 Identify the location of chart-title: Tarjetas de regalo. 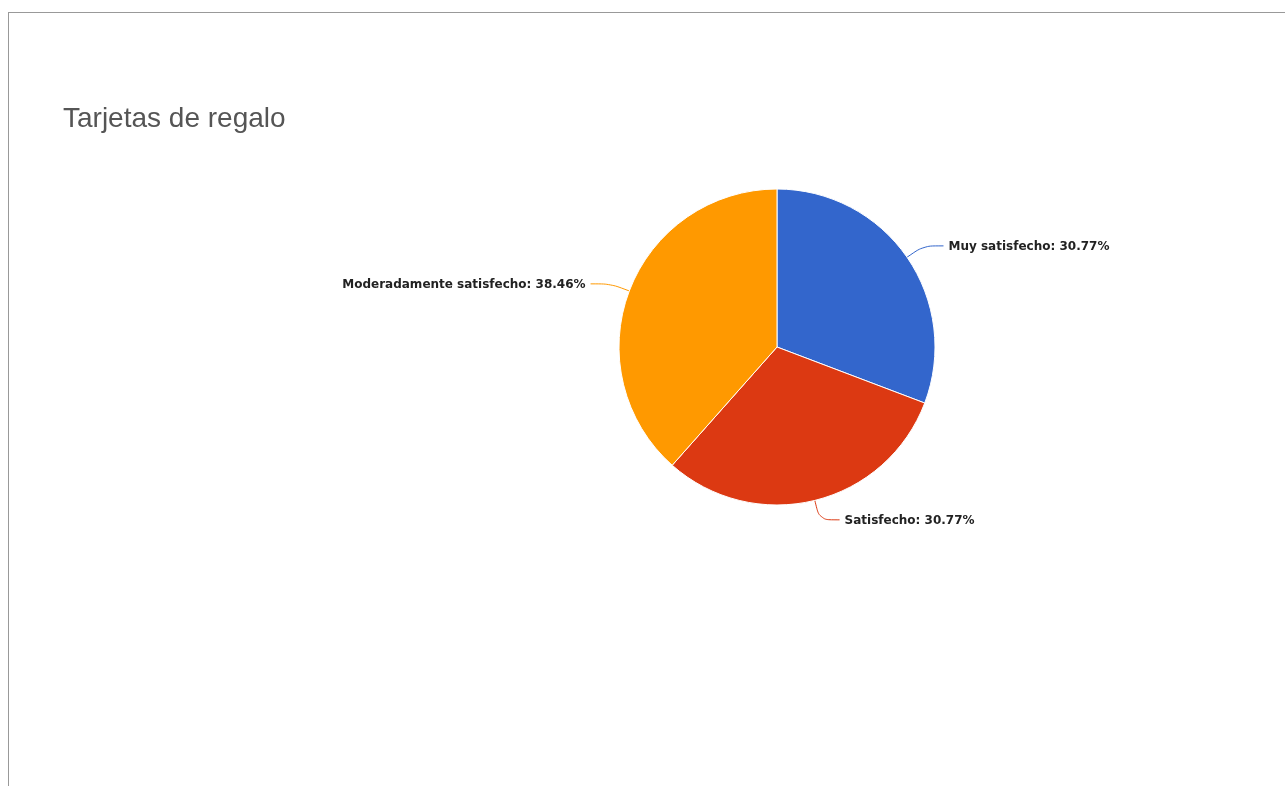
(174, 117).